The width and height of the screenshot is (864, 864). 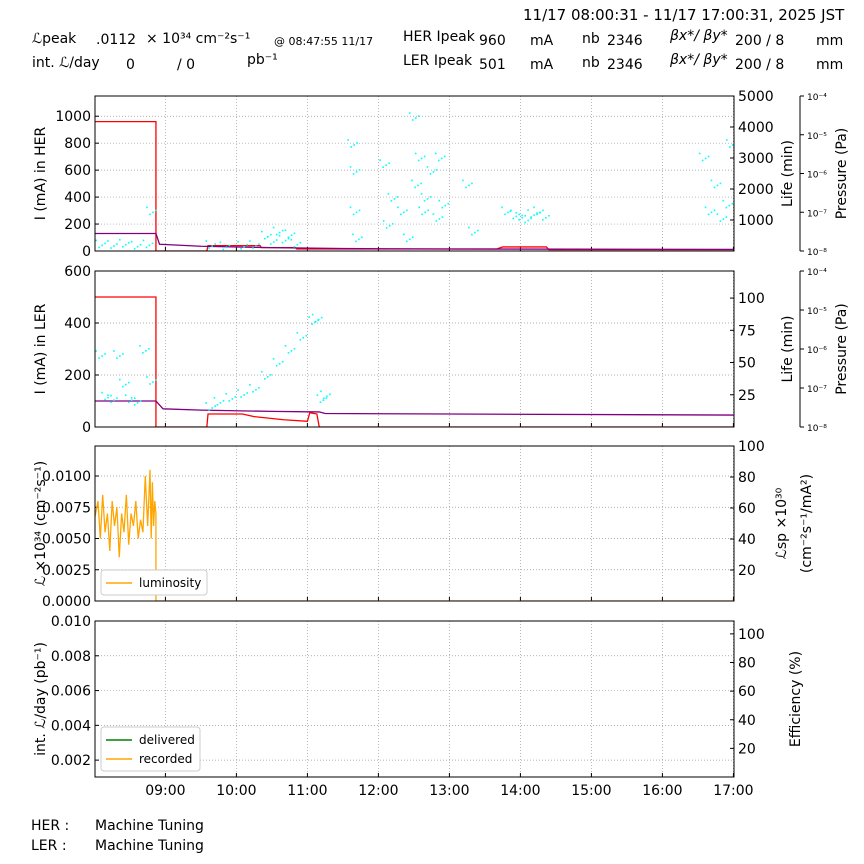 I want to click on y2-axis-label: Efficiency (%), so click(x=796, y=699).